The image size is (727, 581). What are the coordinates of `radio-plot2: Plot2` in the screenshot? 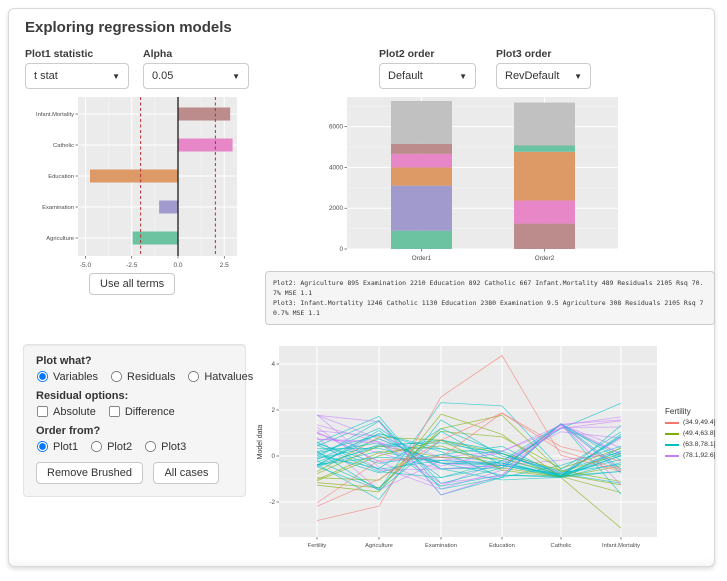 It's located at (111, 446).